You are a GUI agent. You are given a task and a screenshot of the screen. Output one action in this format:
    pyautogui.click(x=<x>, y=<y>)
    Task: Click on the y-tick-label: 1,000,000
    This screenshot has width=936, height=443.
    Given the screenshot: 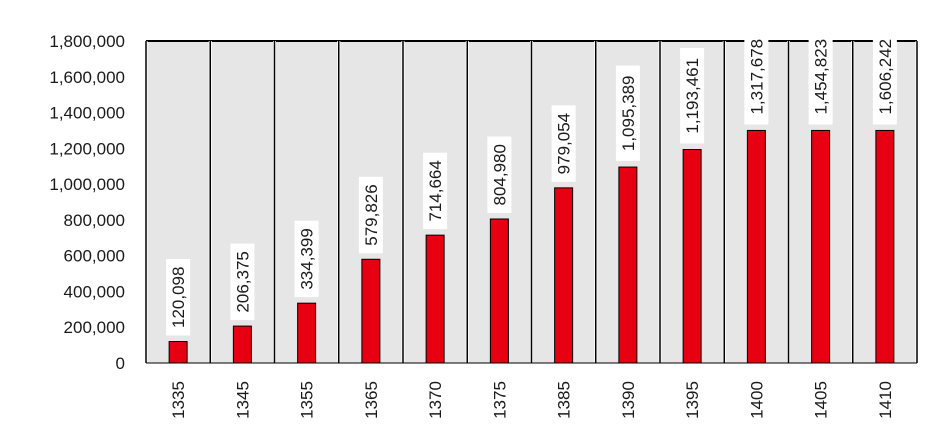 What is the action you would take?
    pyautogui.click(x=87, y=184)
    